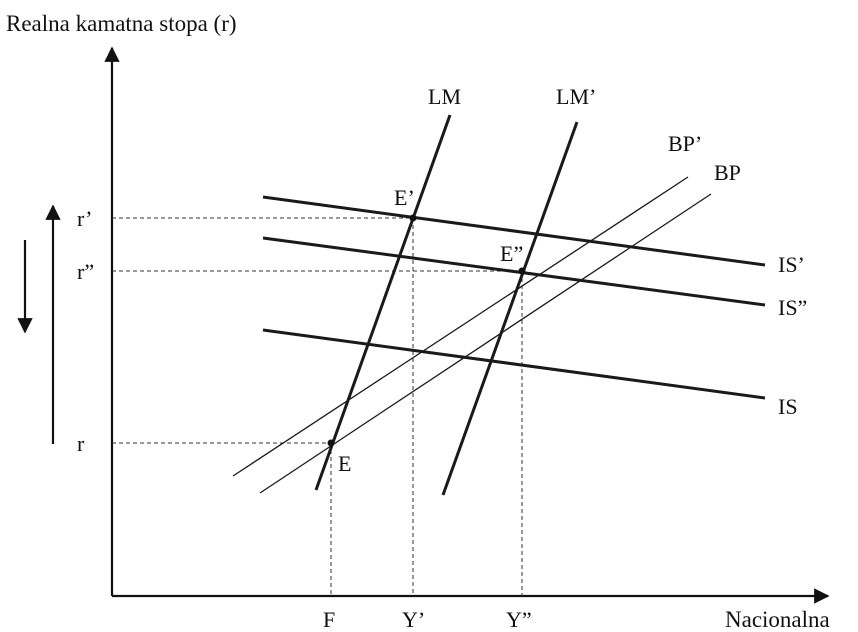 The image size is (858, 632). I want to click on tick-r: r, so click(81, 443).